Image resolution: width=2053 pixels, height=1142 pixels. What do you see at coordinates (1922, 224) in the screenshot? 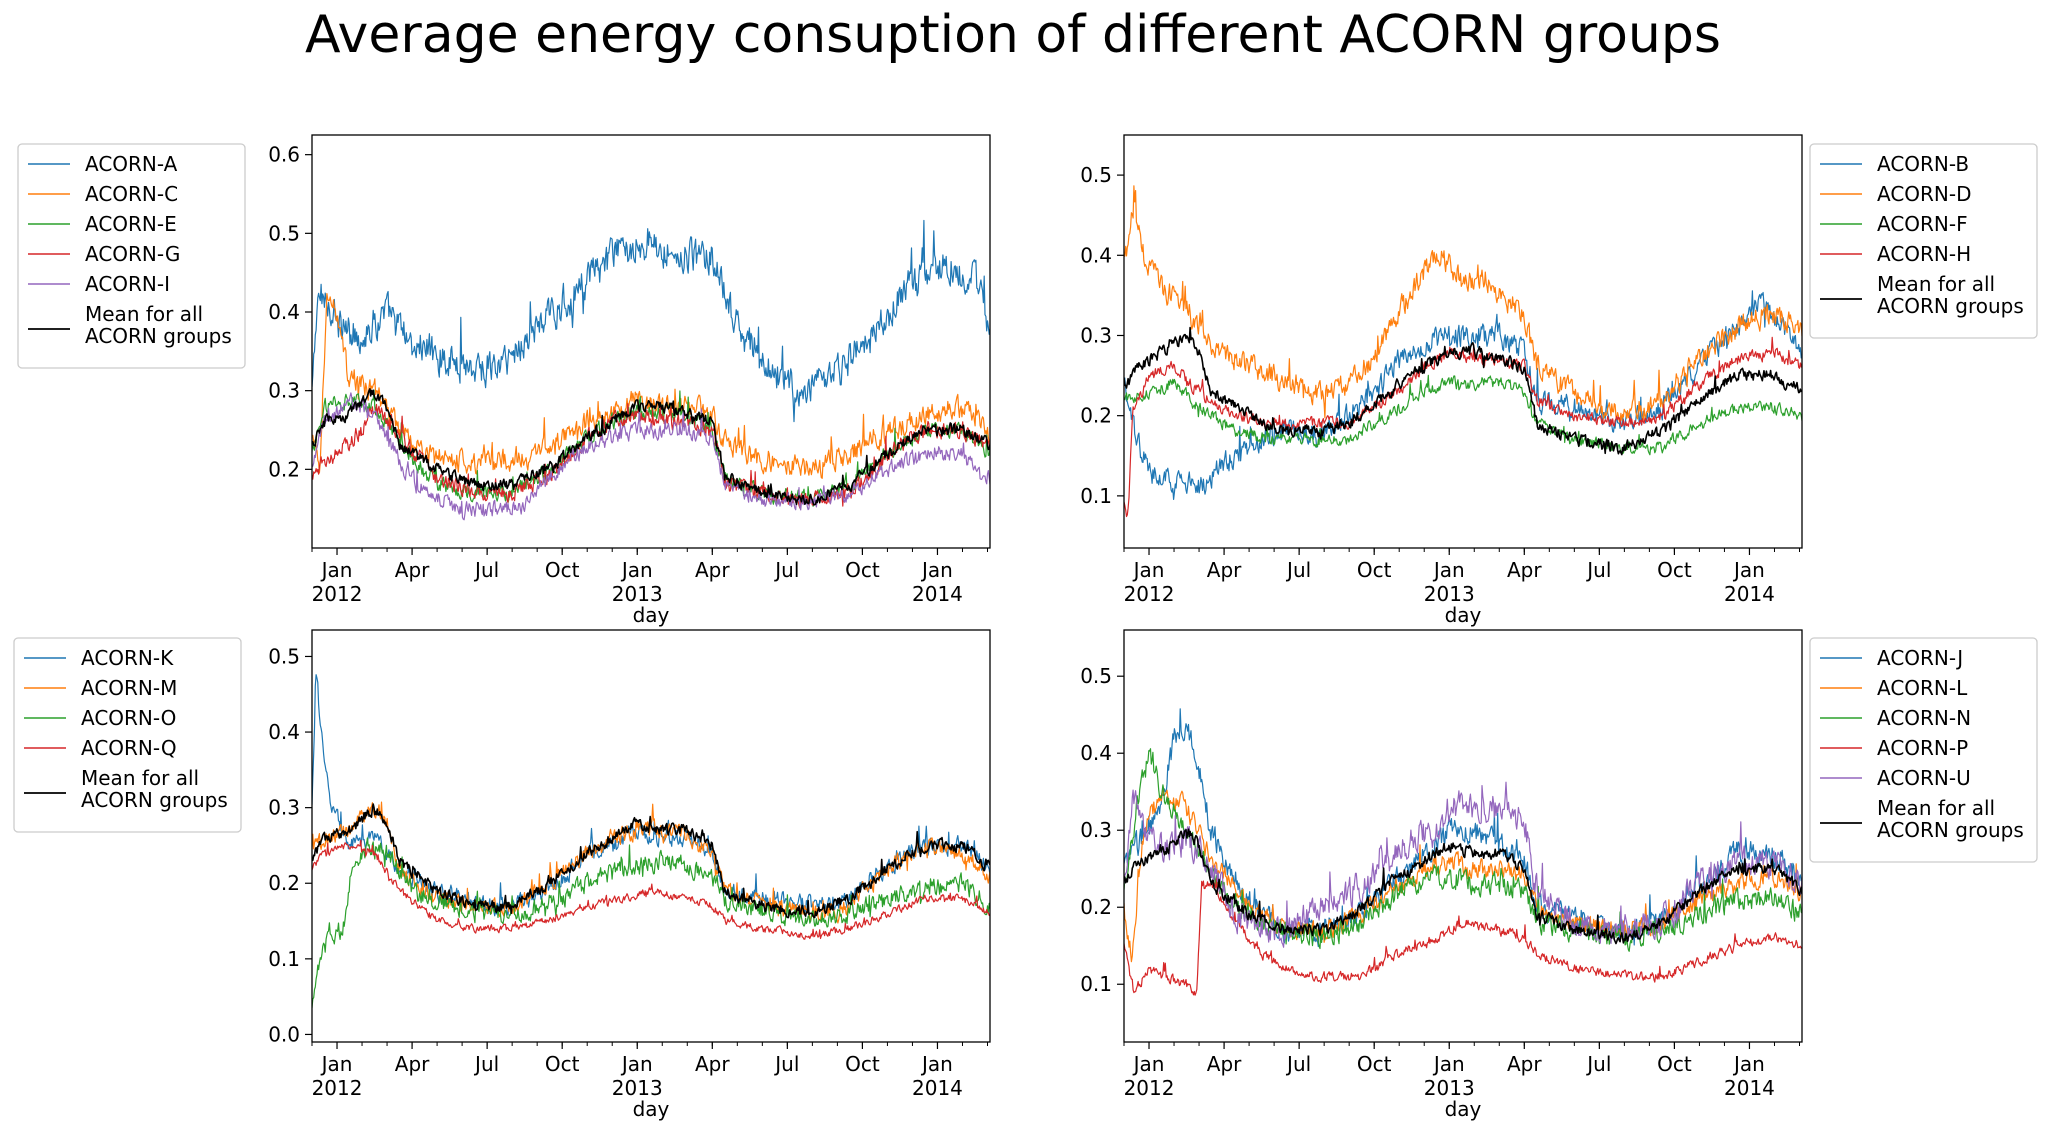
I see `legend-label-acorn-f: ACORN-F` at bounding box center [1922, 224].